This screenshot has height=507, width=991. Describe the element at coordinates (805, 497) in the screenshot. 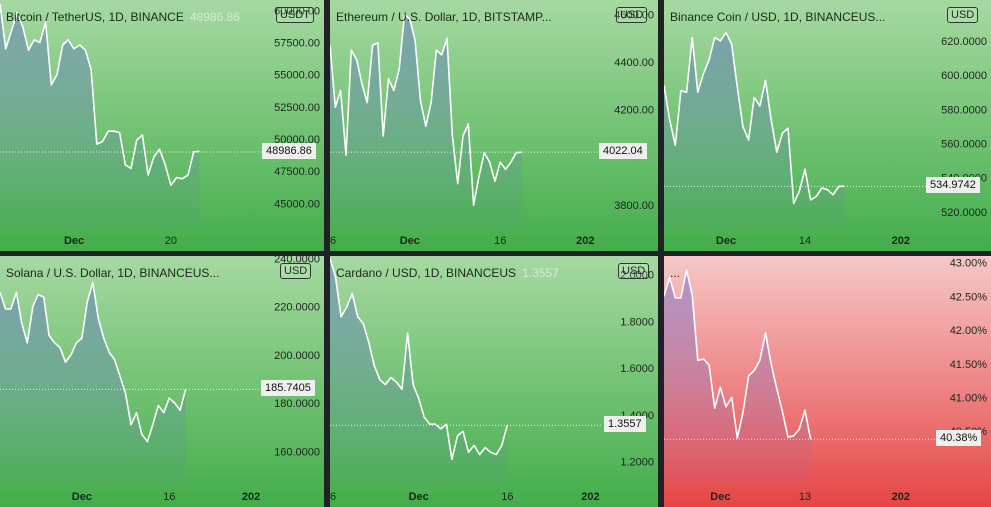

I see `x-tick-label: 13` at that location.